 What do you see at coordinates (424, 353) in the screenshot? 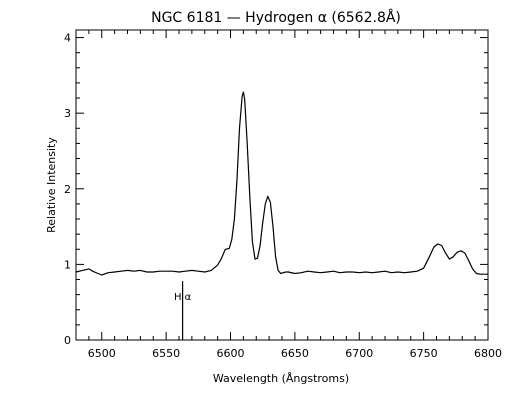
I see `x-tick-label: 6750` at bounding box center [424, 353].